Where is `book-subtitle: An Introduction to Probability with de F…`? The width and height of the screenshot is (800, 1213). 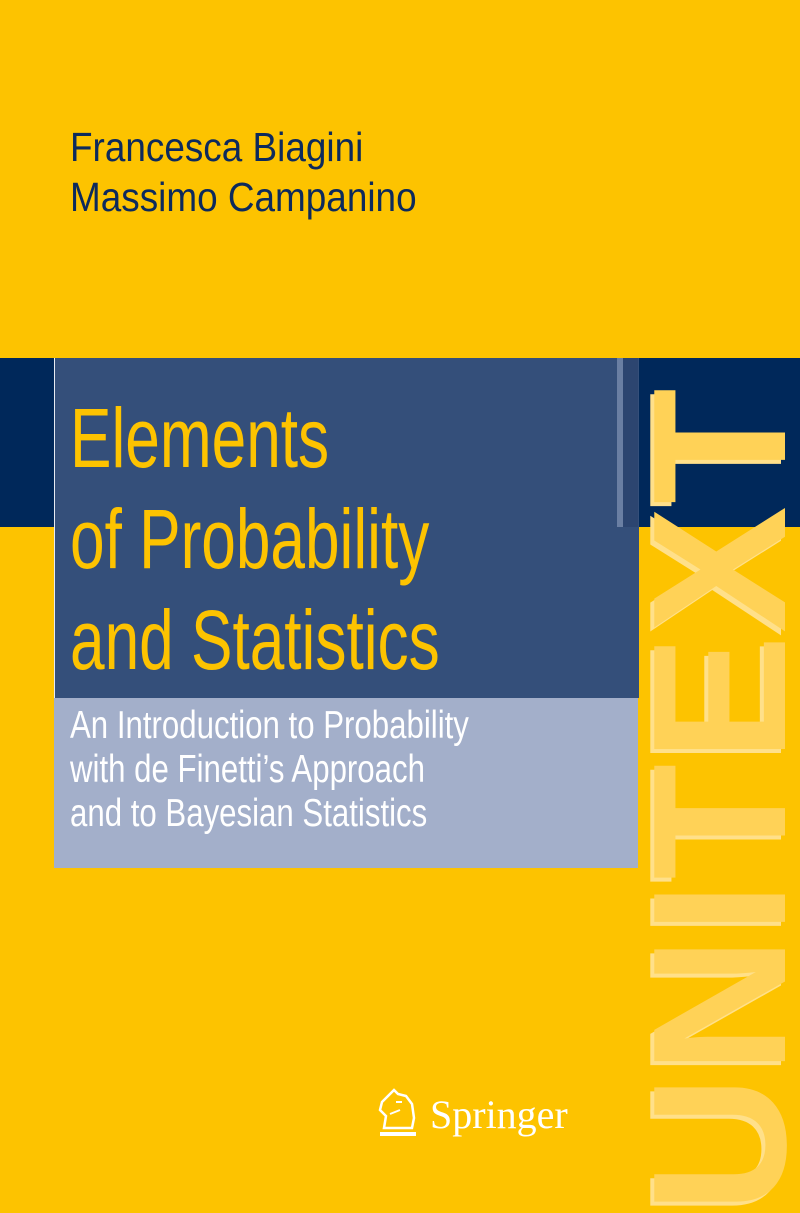 book-subtitle: An Introduction to Probability with de F… is located at coordinates (269, 770).